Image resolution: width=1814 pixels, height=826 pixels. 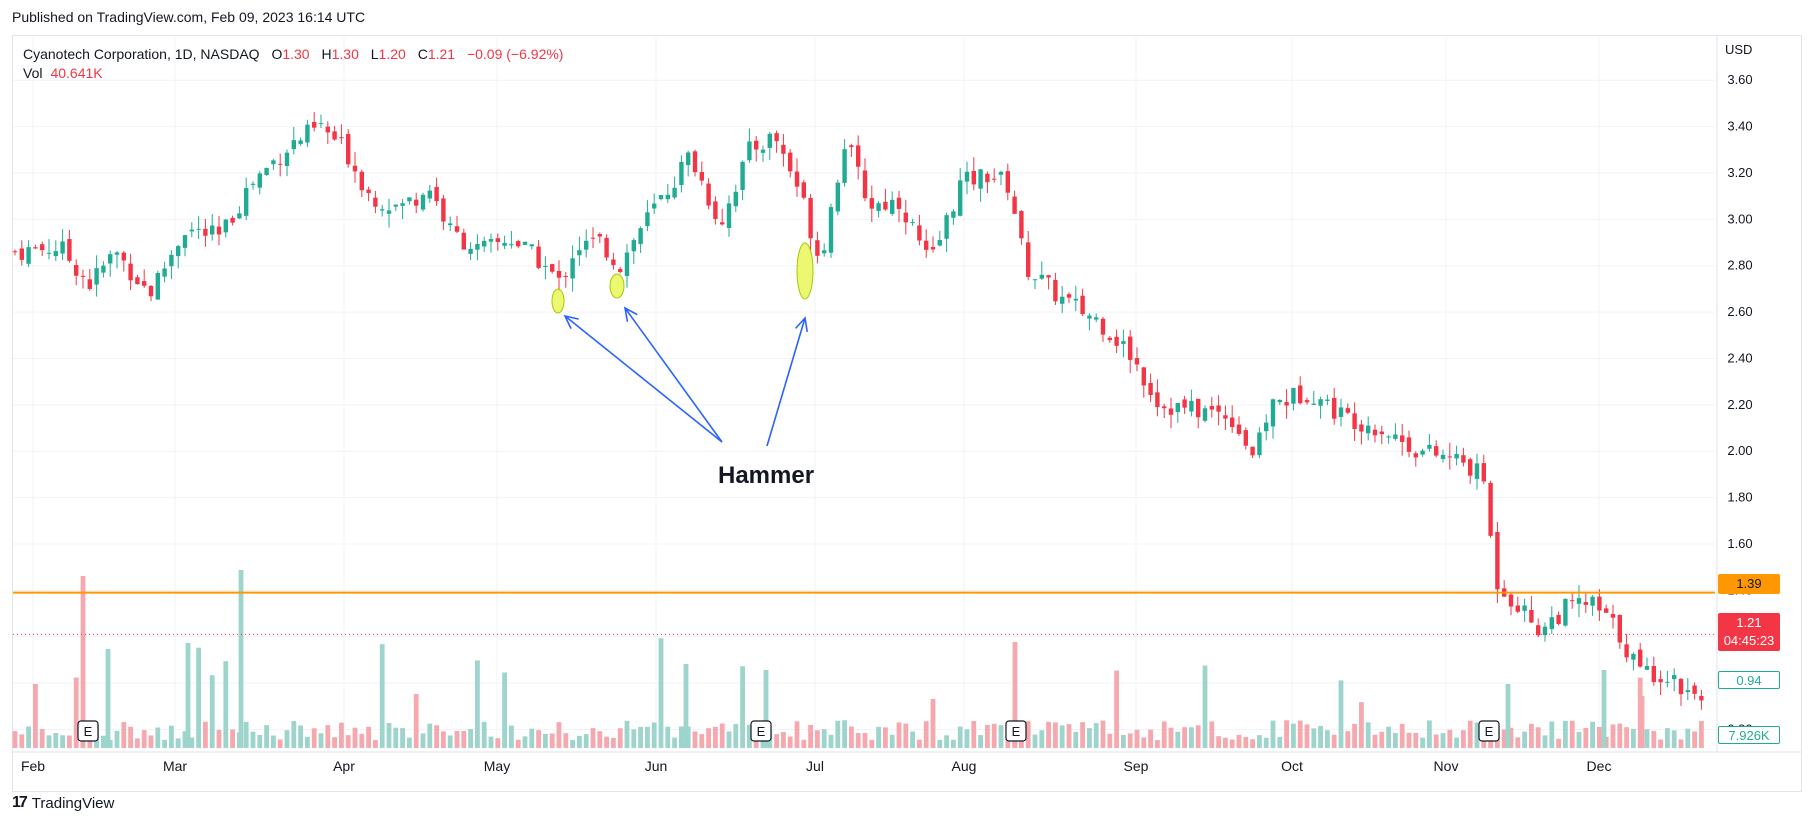 What do you see at coordinates (1749, 584) in the screenshot?
I see `hline-price-label: 1.39` at bounding box center [1749, 584].